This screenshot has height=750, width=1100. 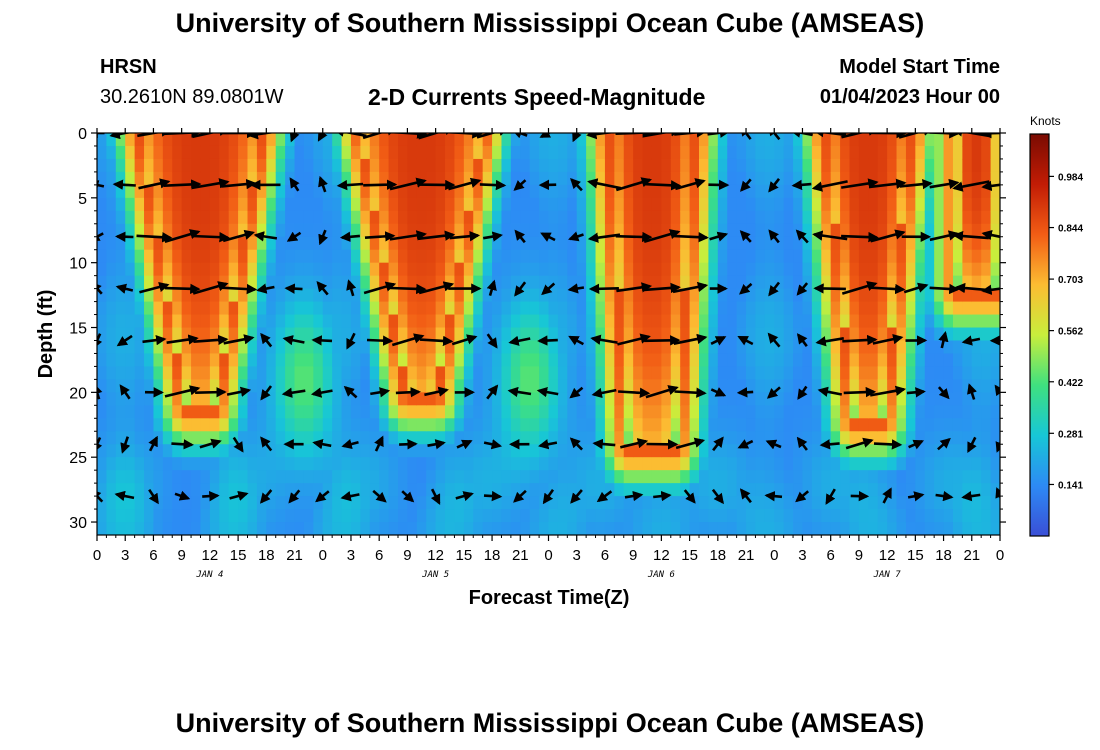 I want to click on day-label: JAN 6, so click(x=661, y=575).